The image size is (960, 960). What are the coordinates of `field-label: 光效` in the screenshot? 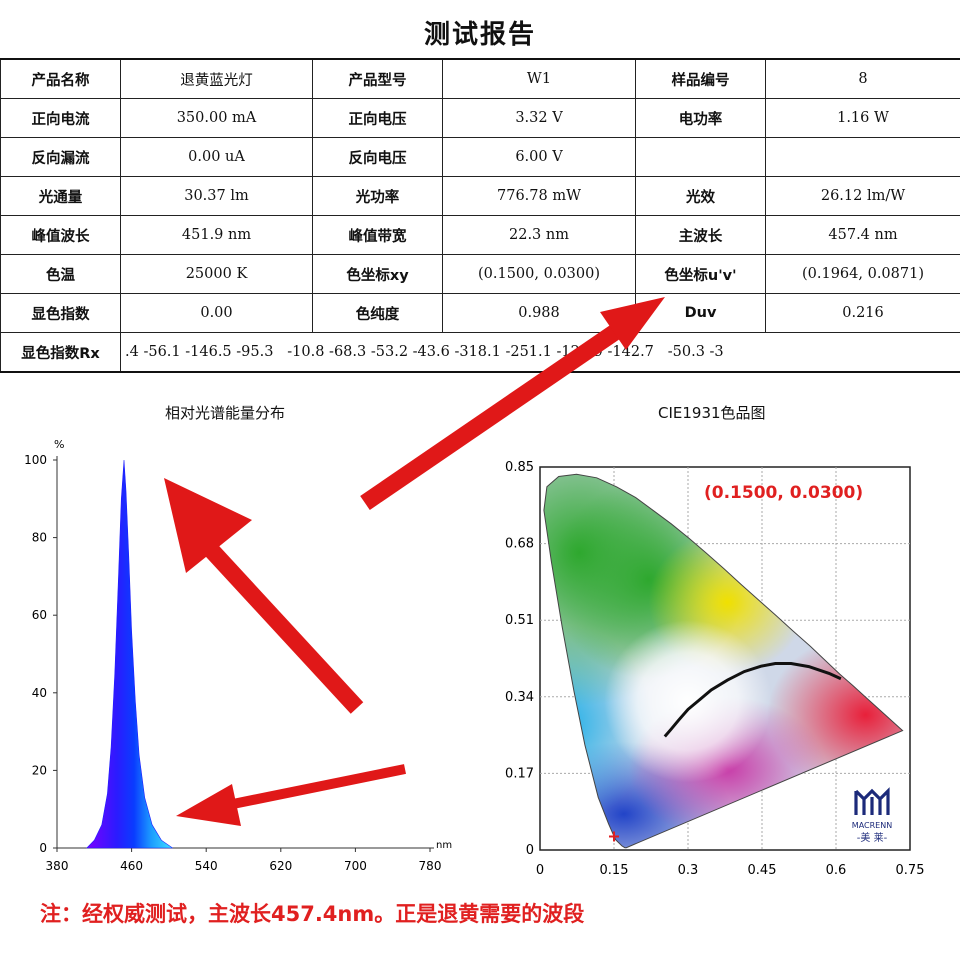 It's located at (700, 196).